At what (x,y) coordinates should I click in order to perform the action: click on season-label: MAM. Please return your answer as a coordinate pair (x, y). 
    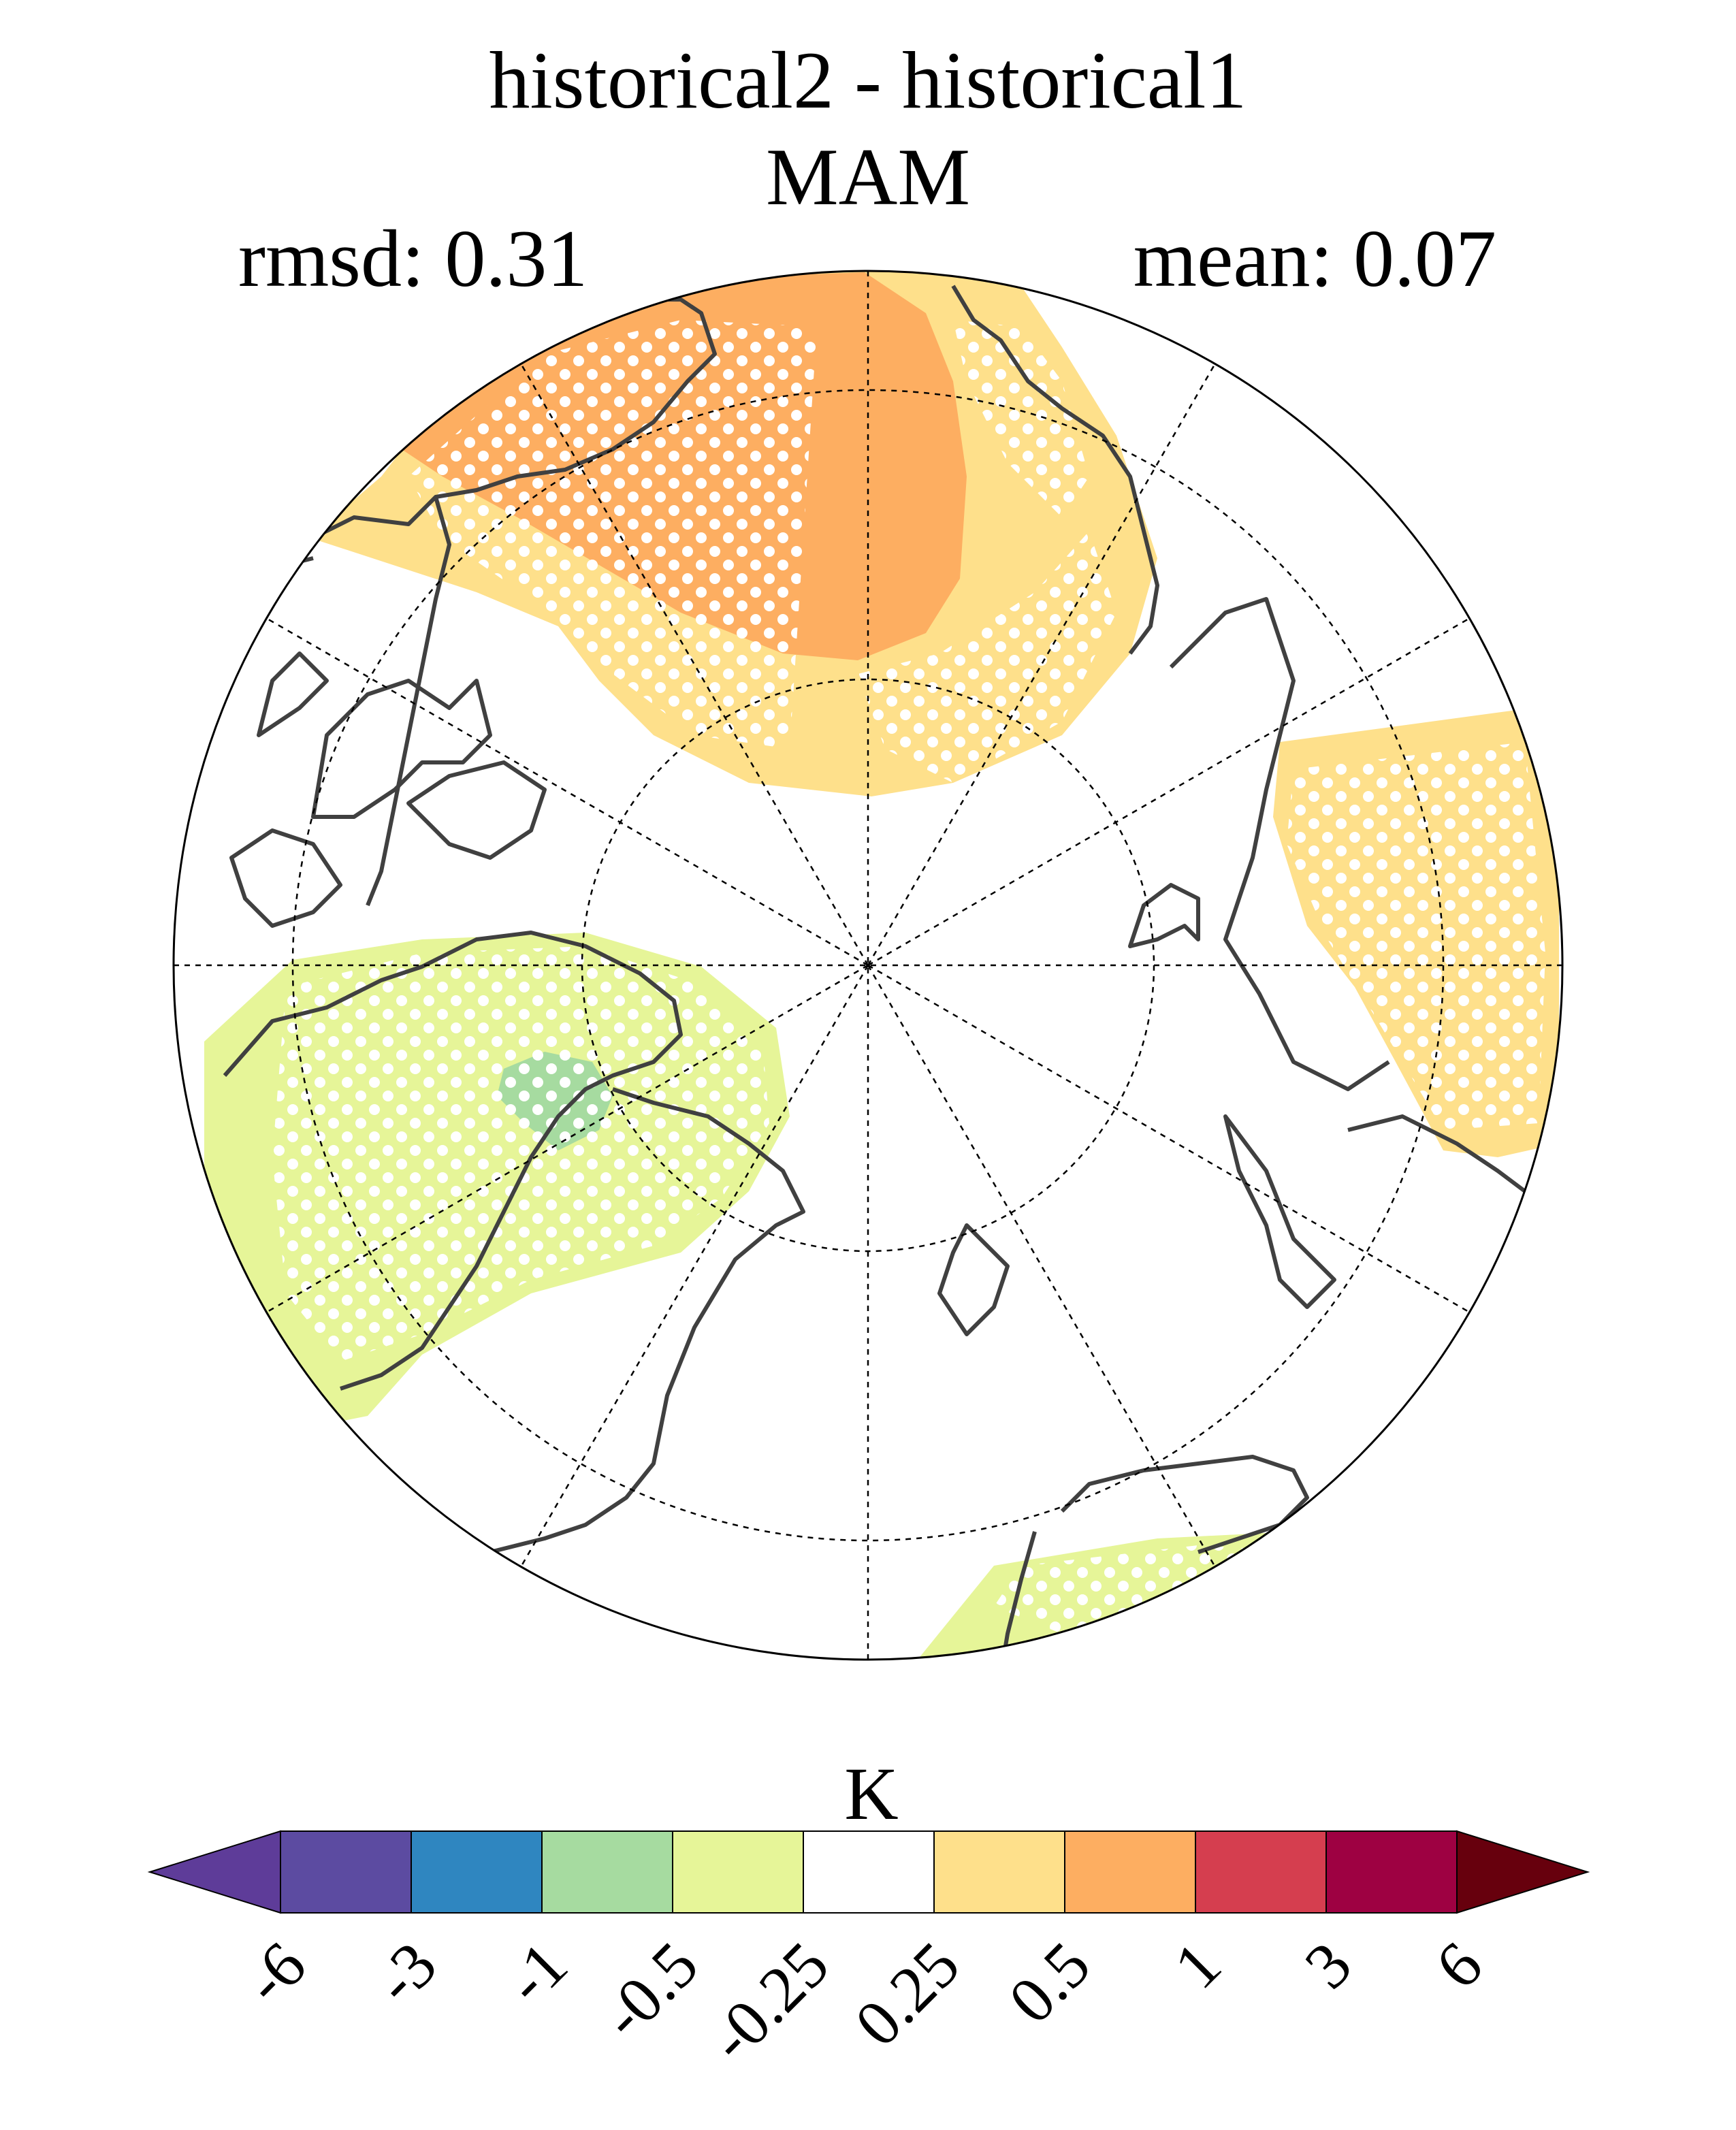
    Looking at the image, I should click on (868, 176).